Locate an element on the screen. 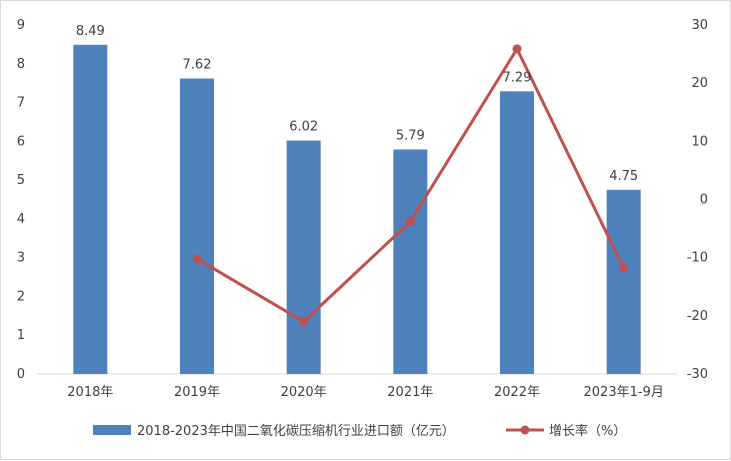 This screenshot has width=731, height=461. y-left-tick: 9 is located at coordinates (21, 25).